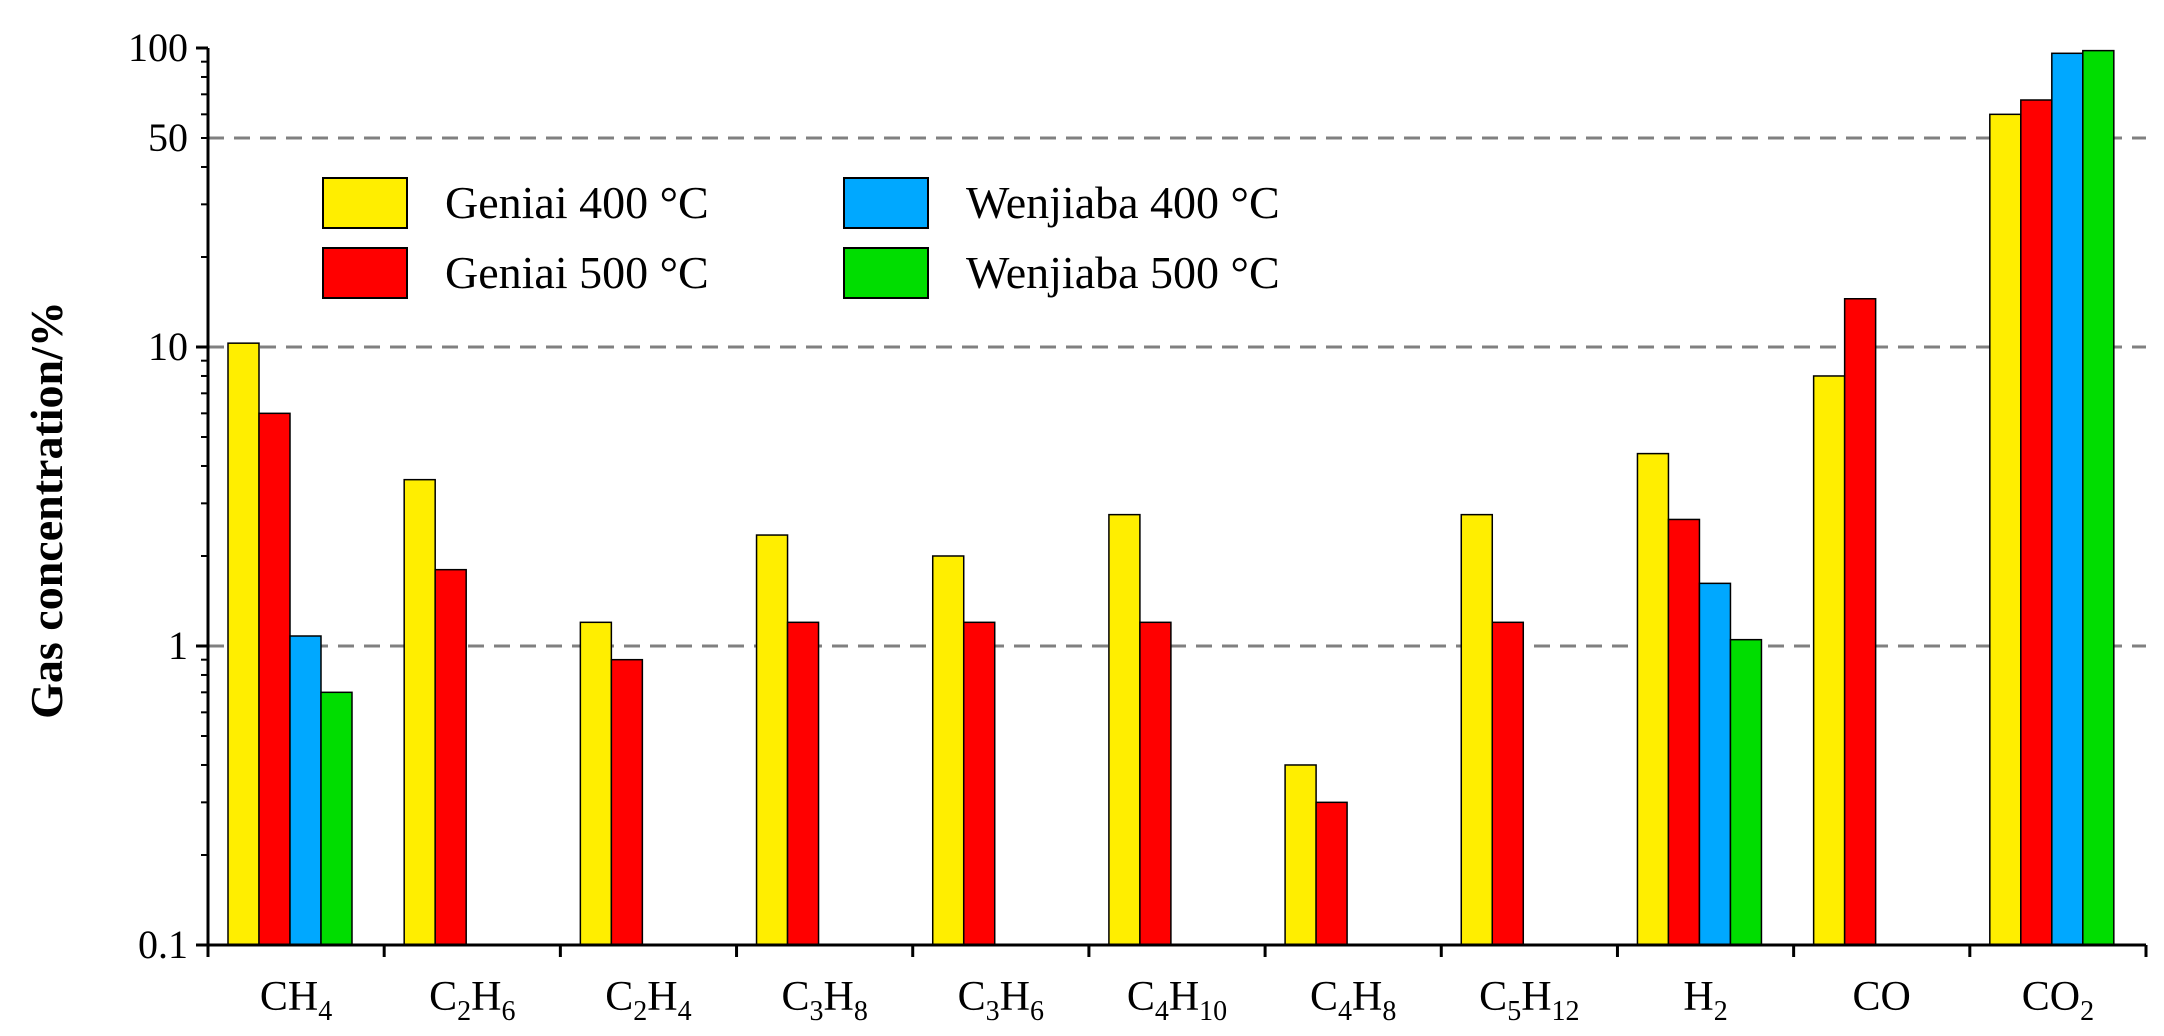 Image resolution: width=2164 pixels, height=1036 pixels. What do you see at coordinates (296, 1000) in the screenshot?
I see `x-tick-label: CH4` at bounding box center [296, 1000].